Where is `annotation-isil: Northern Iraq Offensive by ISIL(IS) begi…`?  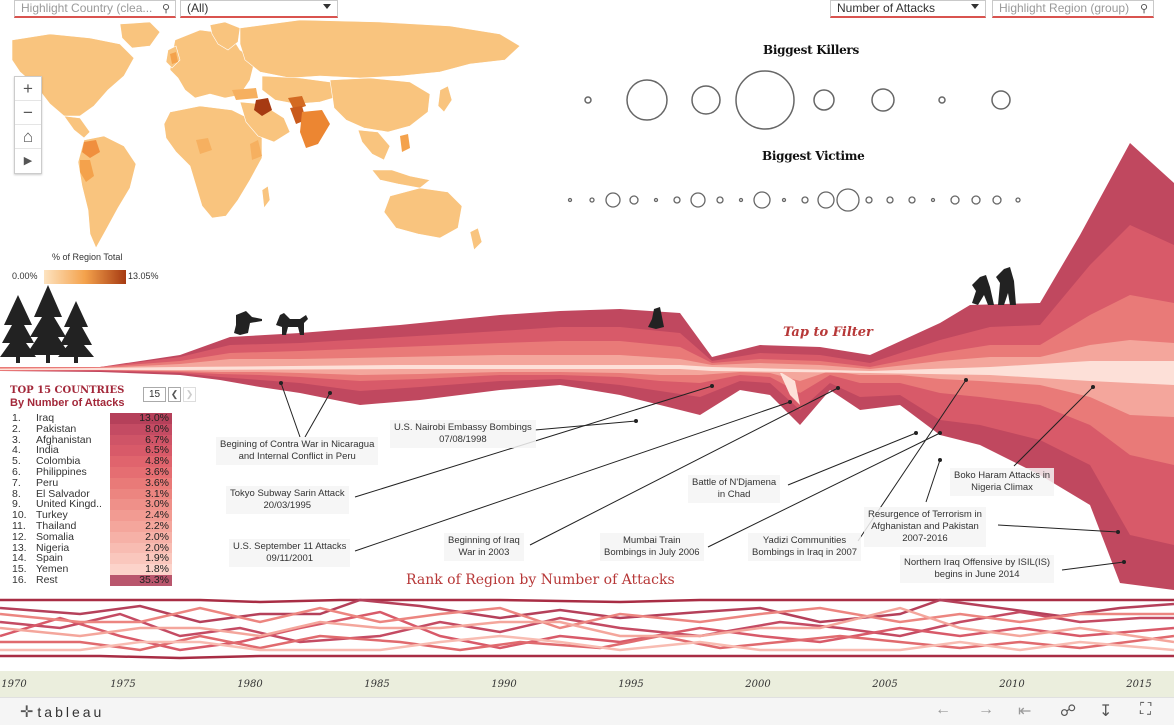 annotation-isil: Northern Iraq Offensive by ISIL(IS) begi… is located at coordinates (977, 569).